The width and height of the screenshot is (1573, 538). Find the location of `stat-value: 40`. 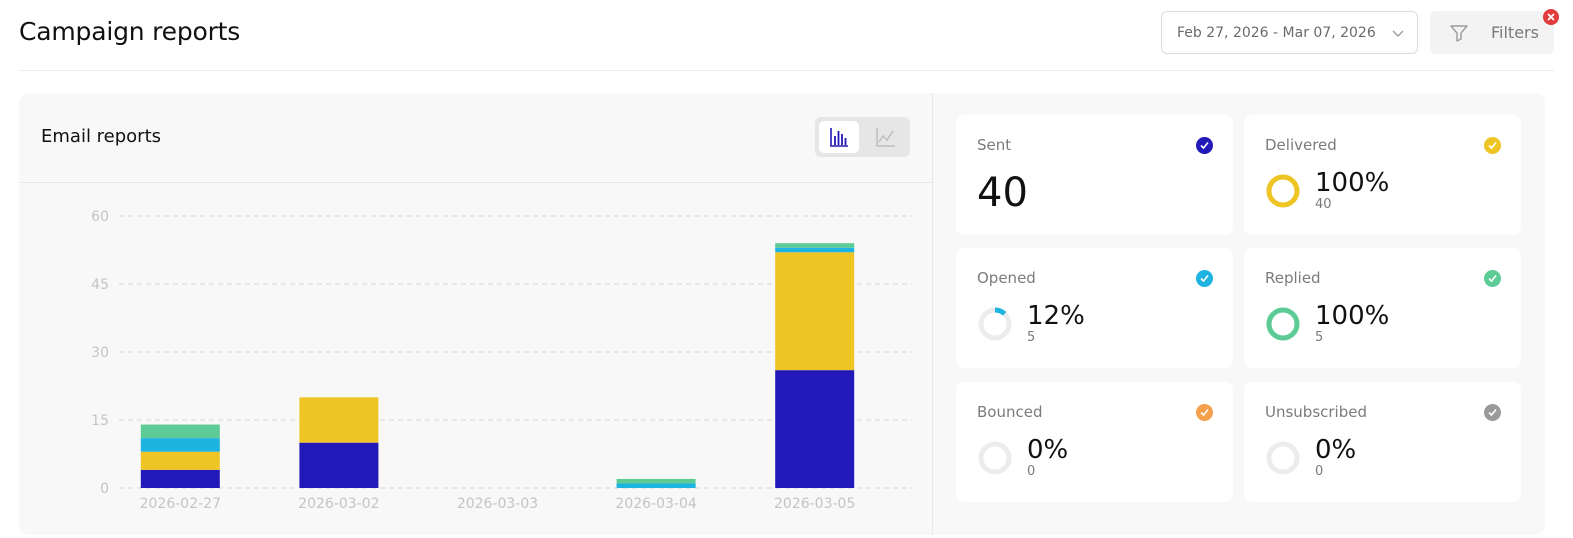

stat-value: 40 is located at coordinates (1002, 193).